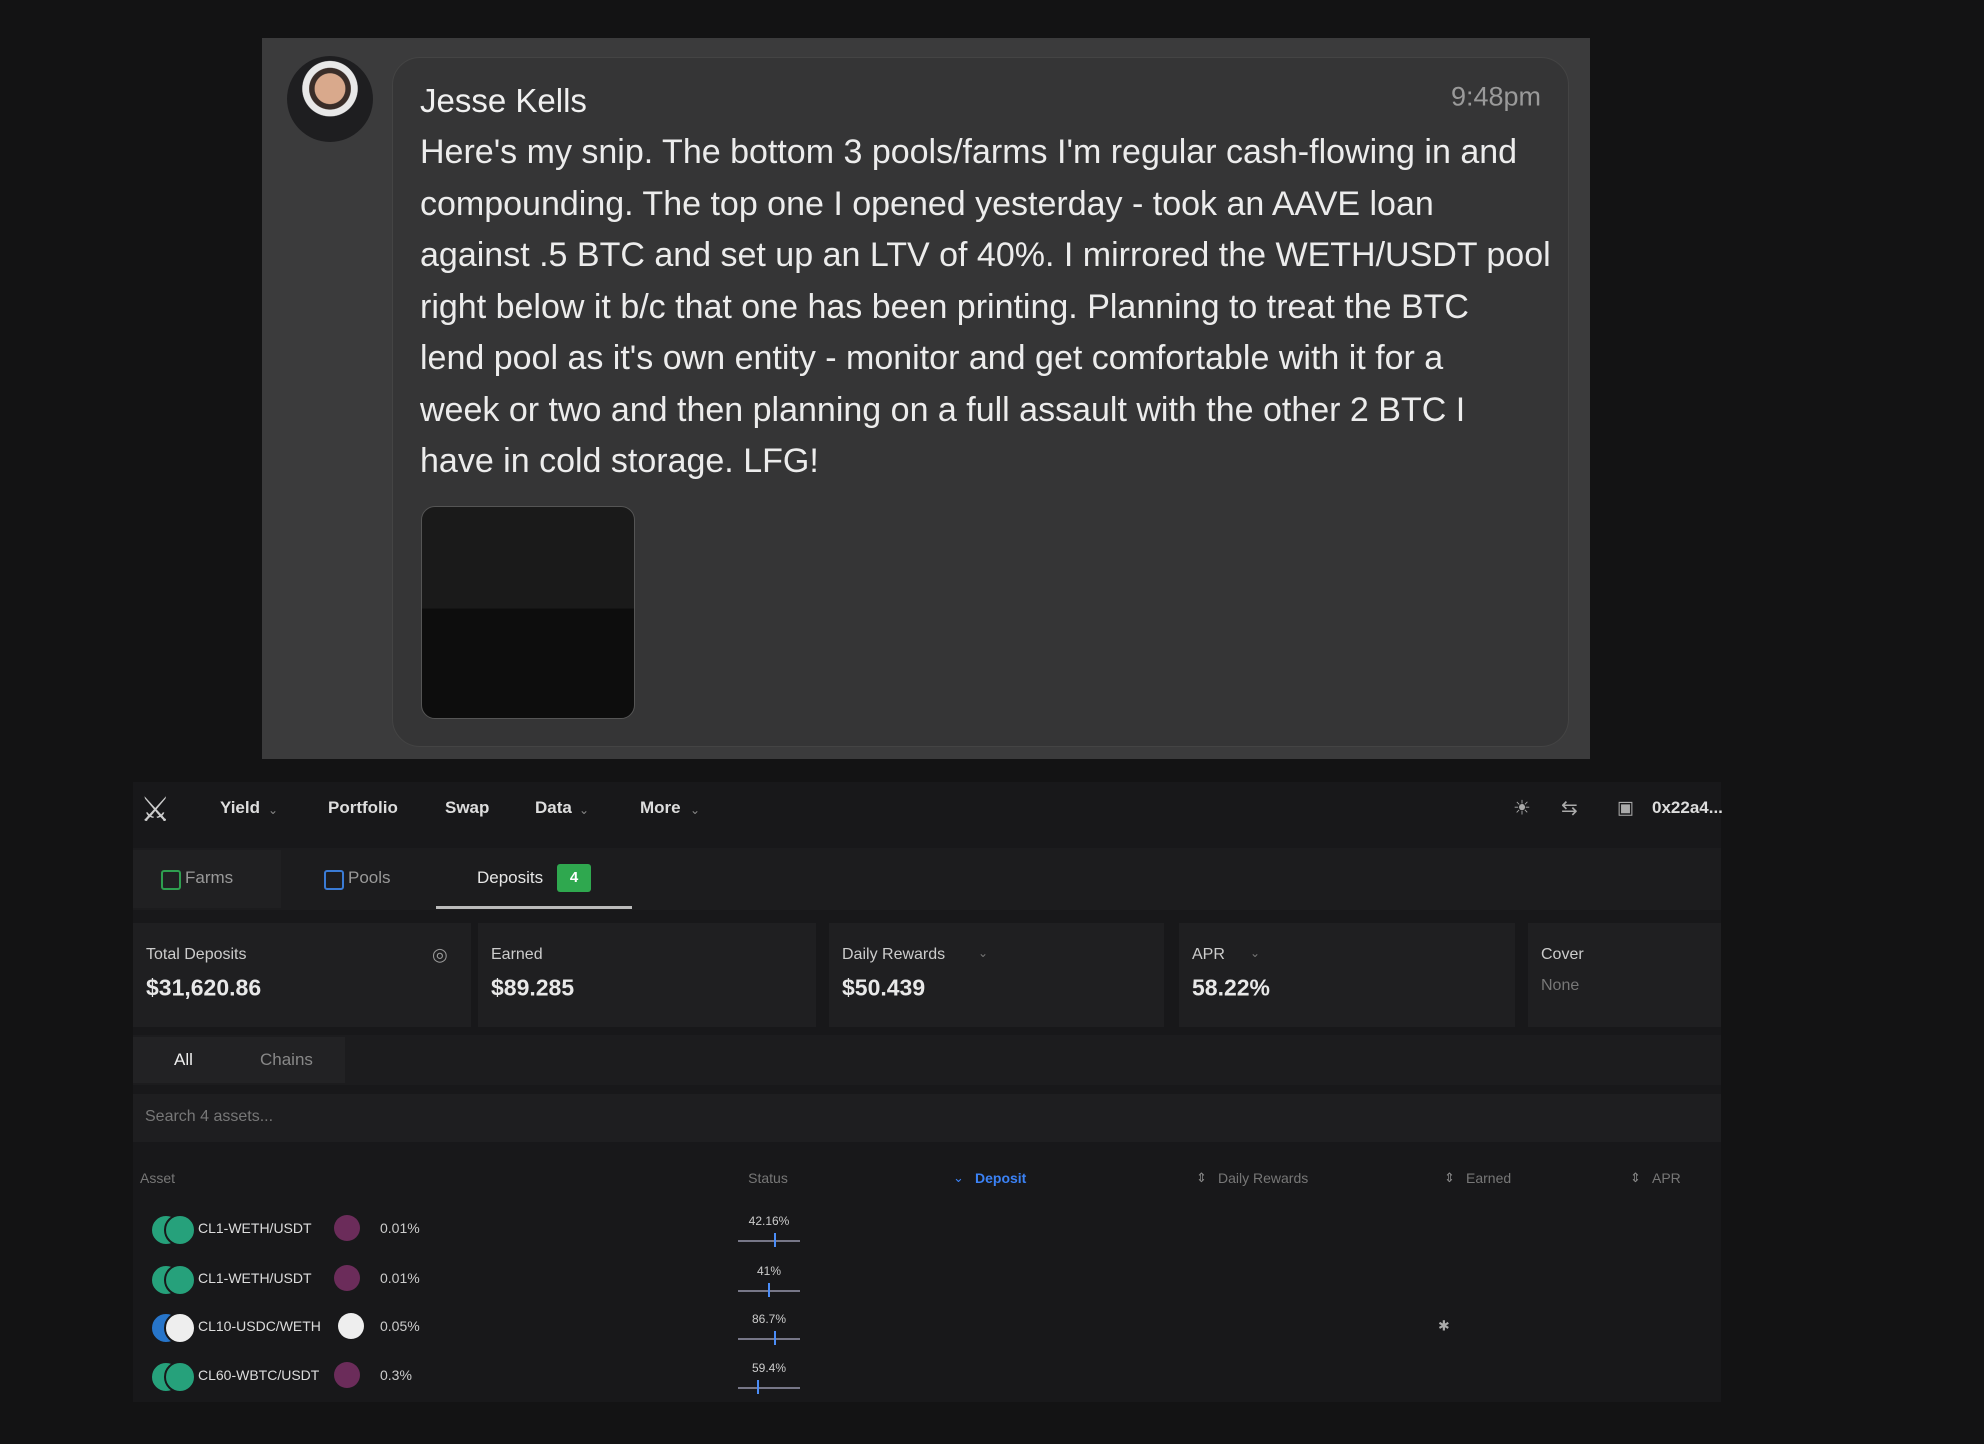  What do you see at coordinates (369, 877) in the screenshot?
I see `tab: Pools` at bounding box center [369, 877].